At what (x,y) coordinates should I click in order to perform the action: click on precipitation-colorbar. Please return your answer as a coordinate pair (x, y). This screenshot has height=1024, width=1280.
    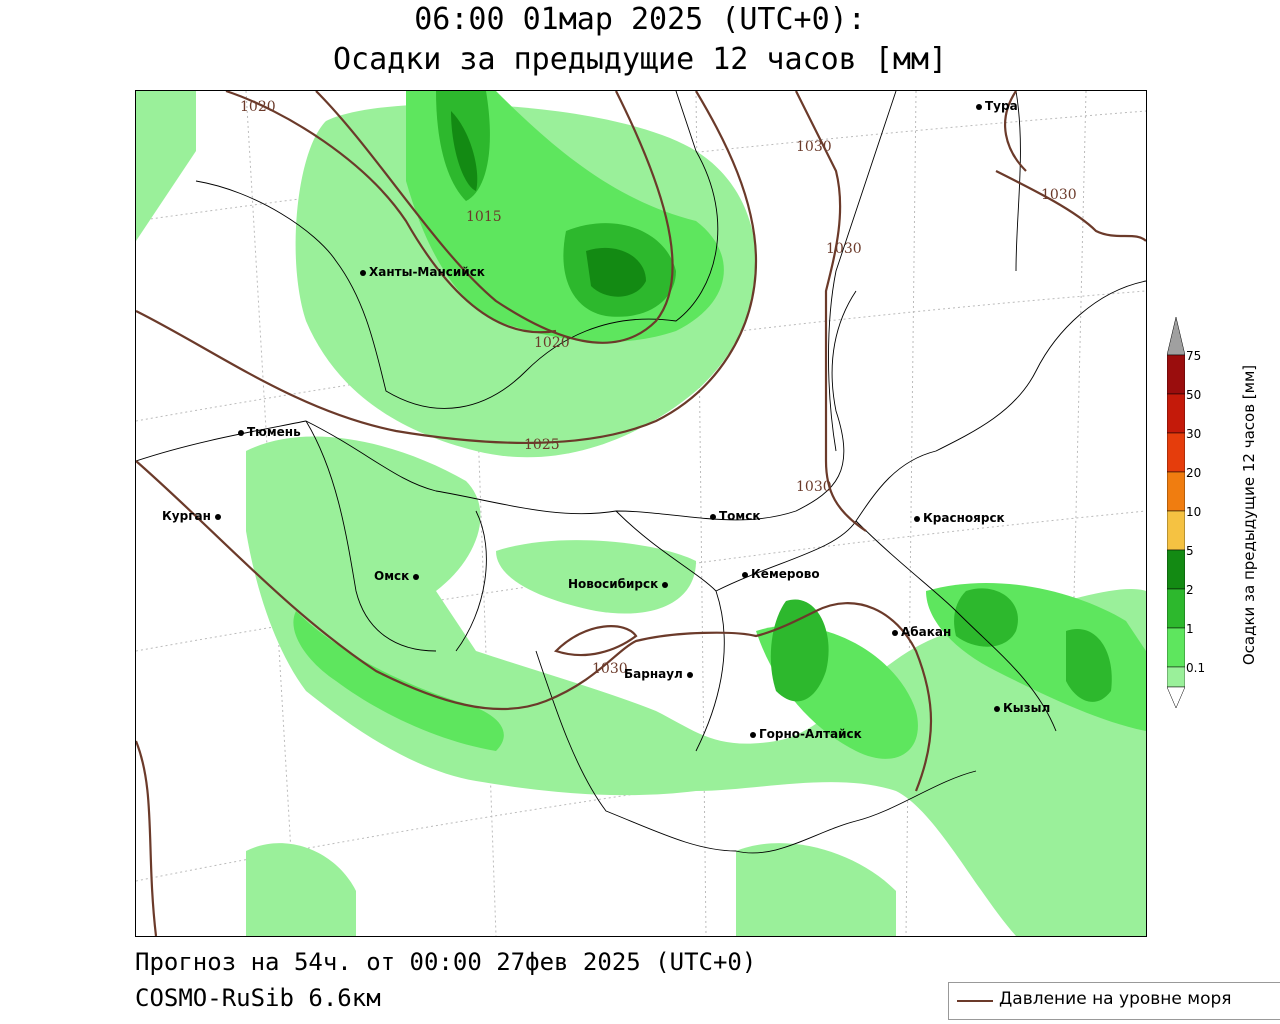
    Looking at the image, I should click on (1176, 512).